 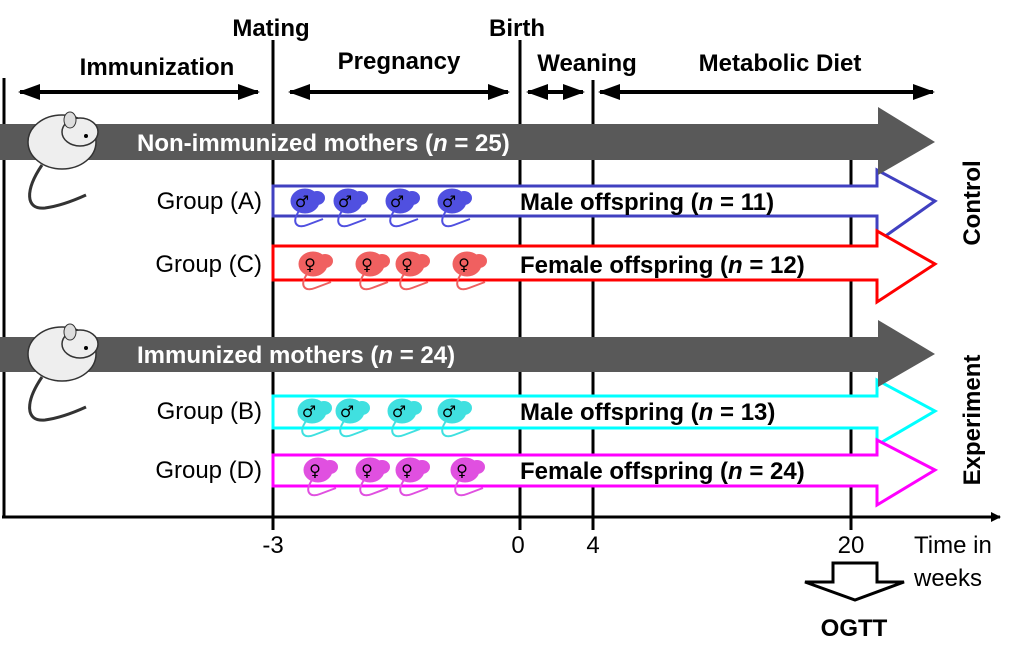 What do you see at coordinates (972, 202) in the screenshot?
I see `control-label: Control` at bounding box center [972, 202].